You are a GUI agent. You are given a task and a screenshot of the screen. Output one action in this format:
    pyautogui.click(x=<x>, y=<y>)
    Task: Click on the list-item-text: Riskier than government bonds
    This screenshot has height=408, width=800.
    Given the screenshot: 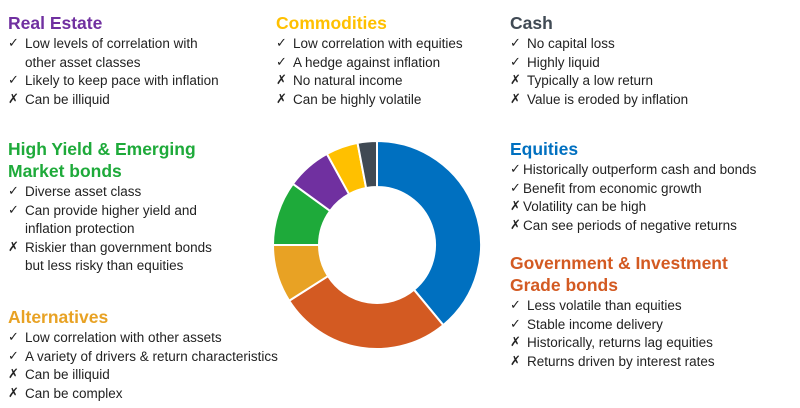 What is the action you would take?
    pyautogui.click(x=118, y=247)
    